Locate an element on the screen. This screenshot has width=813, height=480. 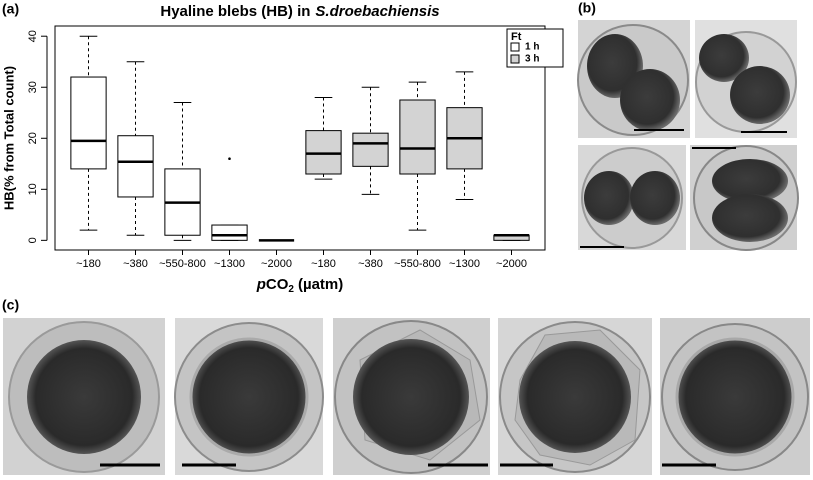
y-tick-label: 40 is located at coordinates (33, 36).